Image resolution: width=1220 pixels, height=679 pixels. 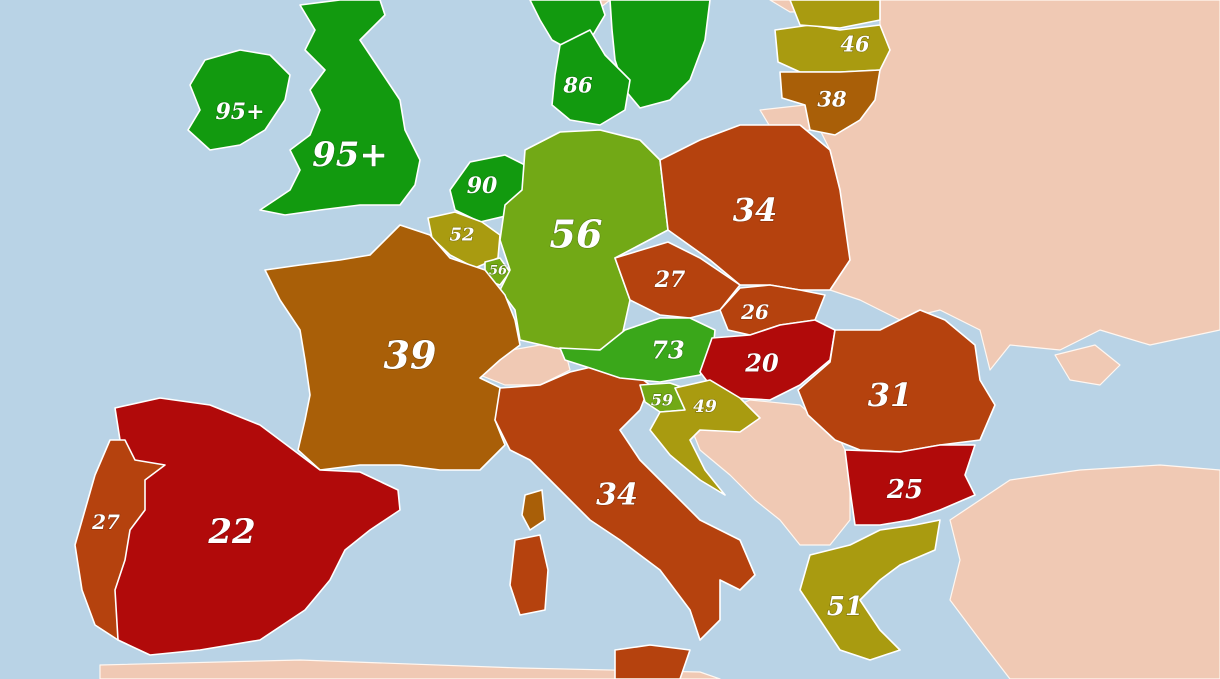 I want to click on label-ireland: 95+, so click(x=239, y=112).